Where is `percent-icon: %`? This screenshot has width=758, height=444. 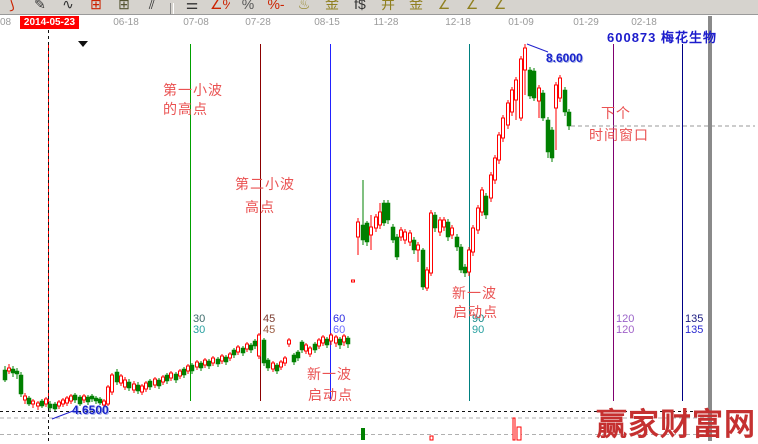
percent-icon: % is located at coordinates (248, 7).